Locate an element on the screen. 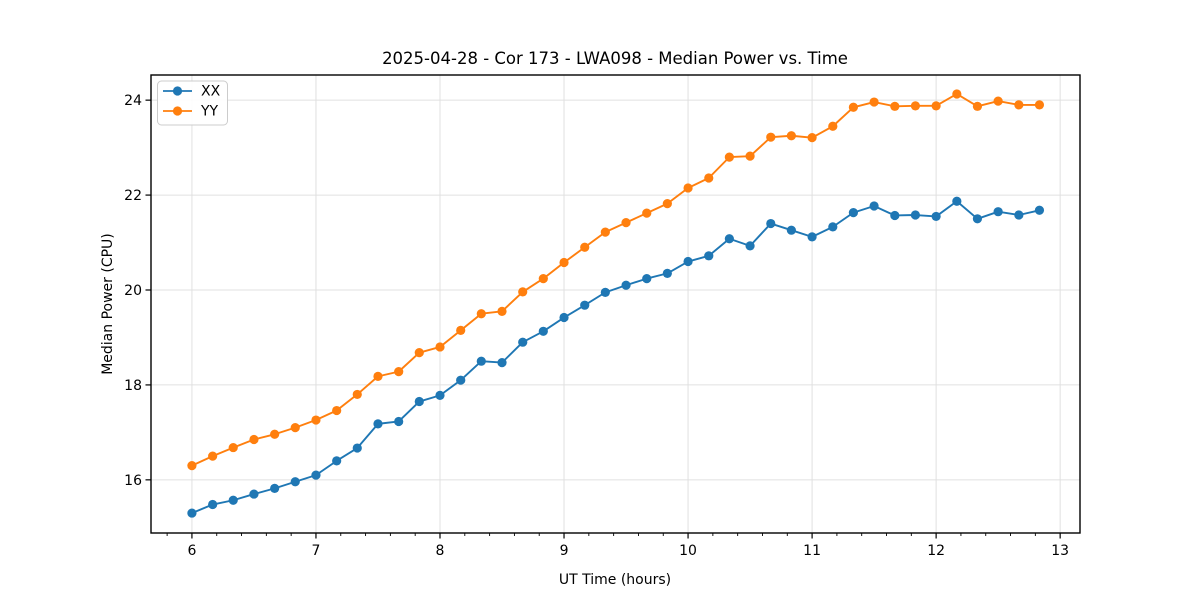  y-tick-label-24: 24 is located at coordinates (133, 101).